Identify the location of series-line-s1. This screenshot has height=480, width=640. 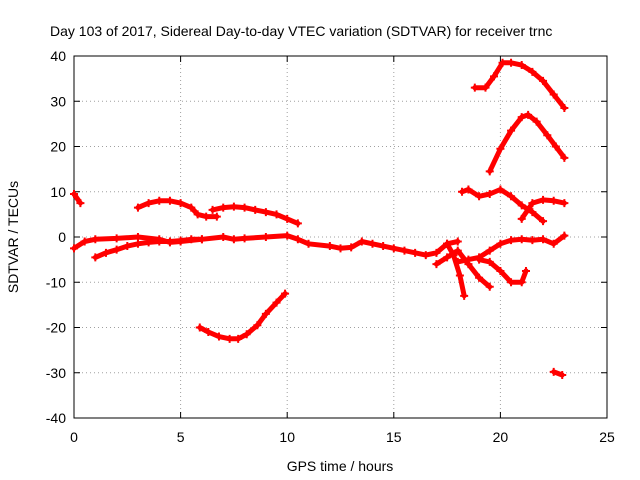
(77, 198).